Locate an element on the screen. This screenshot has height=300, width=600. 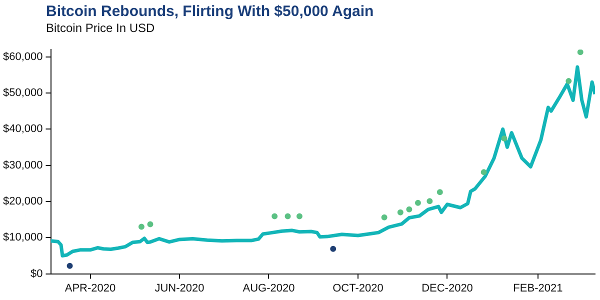
y-tick-label: $50,000 is located at coordinates (22, 93).